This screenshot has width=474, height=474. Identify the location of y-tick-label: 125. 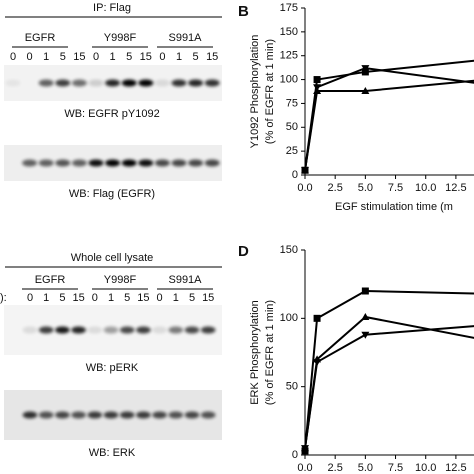
(289, 56).